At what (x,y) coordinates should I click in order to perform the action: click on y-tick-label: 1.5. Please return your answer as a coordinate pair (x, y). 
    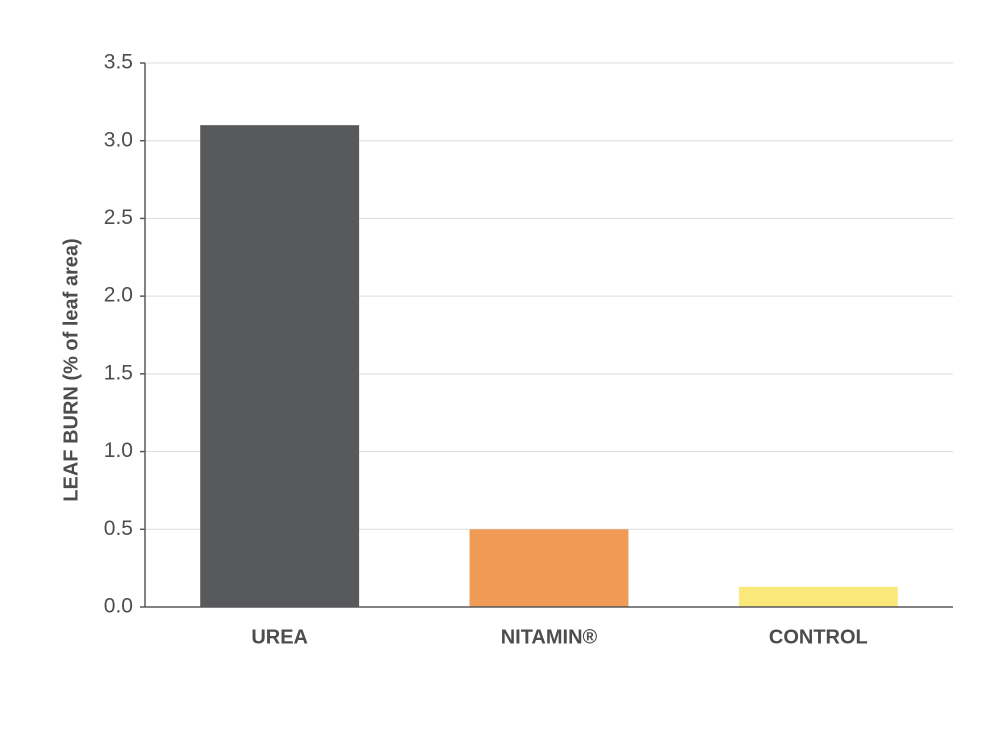
    Looking at the image, I should click on (118, 372).